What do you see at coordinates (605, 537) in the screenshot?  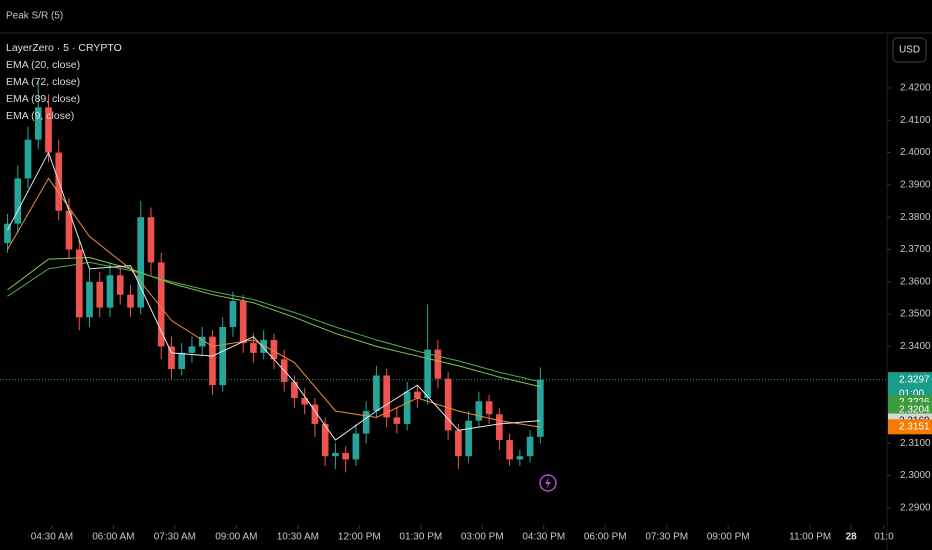 I see `x-tick-label: 06:00 PM` at bounding box center [605, 537].